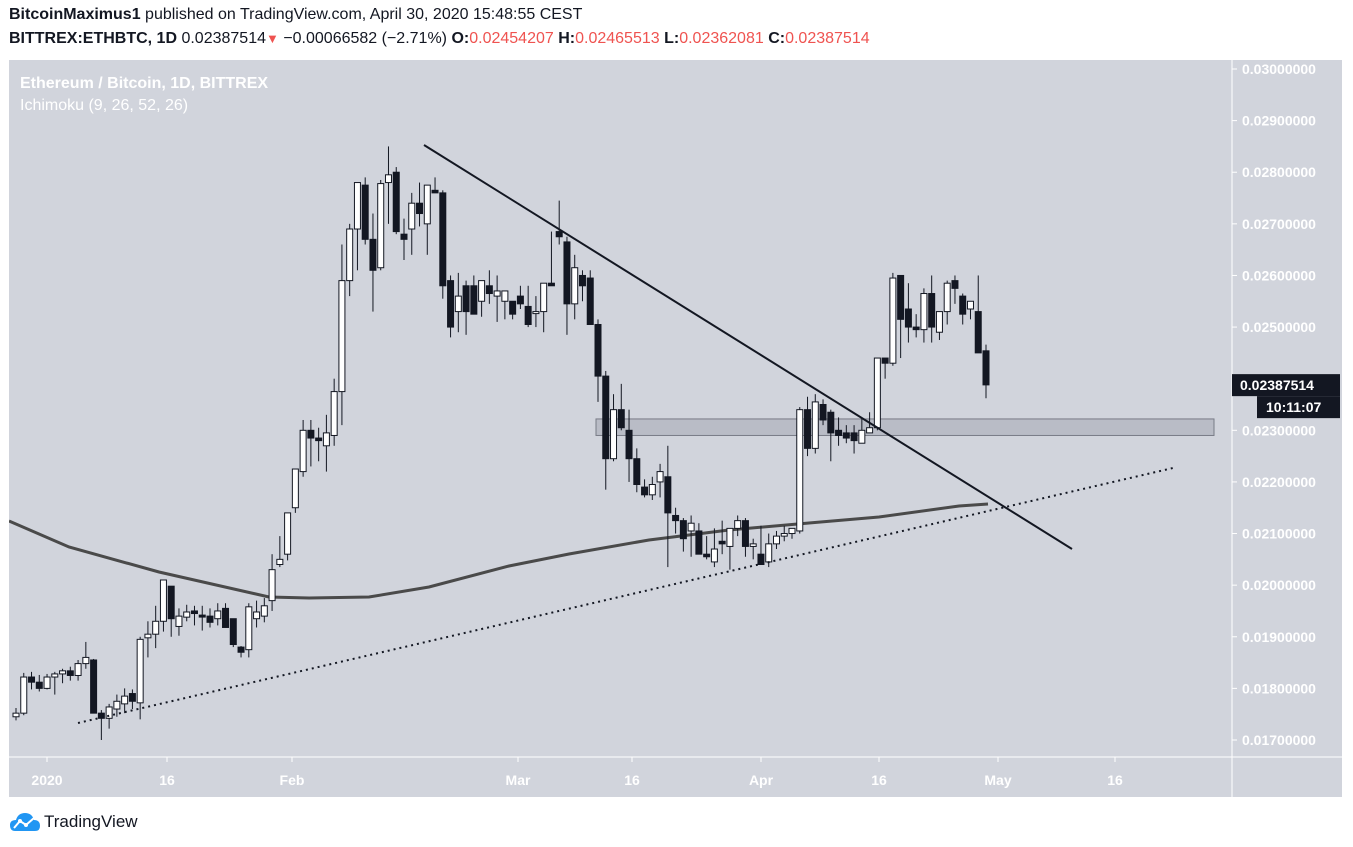 The height and width of the screenshot is (847, 1353). Describe the element at coordinates (499, 551) in the screenshot. I see `moving-average-line` at that location.